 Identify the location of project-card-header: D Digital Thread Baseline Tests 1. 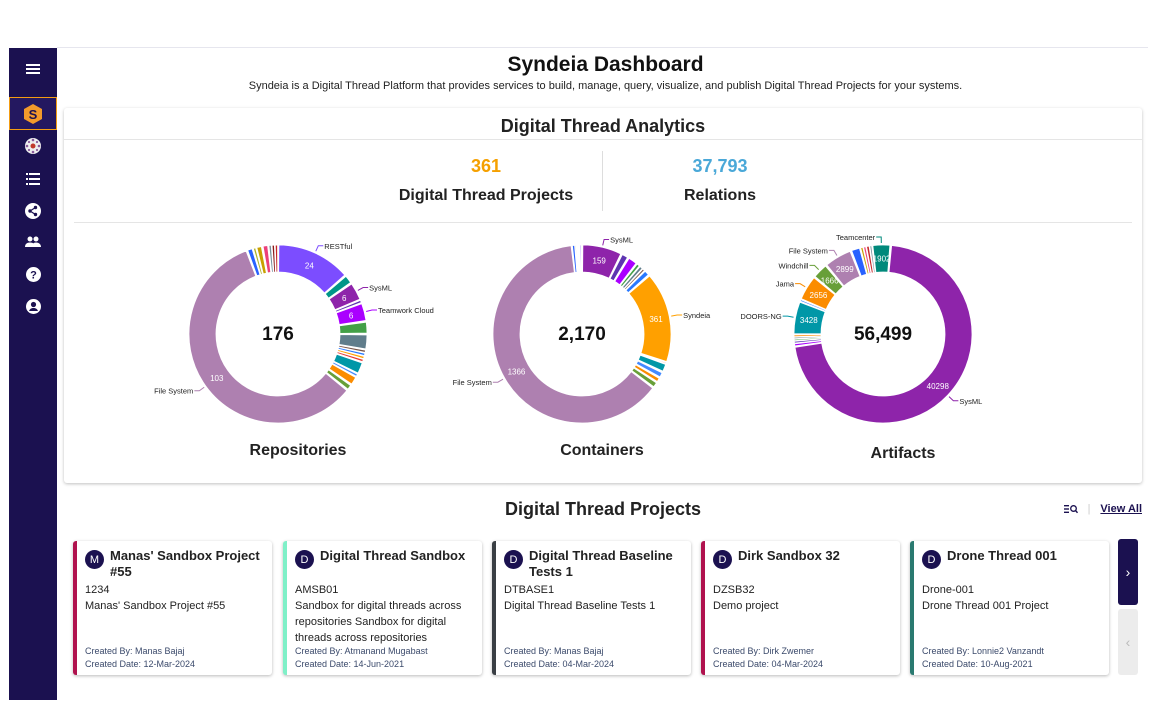
(593, 564).